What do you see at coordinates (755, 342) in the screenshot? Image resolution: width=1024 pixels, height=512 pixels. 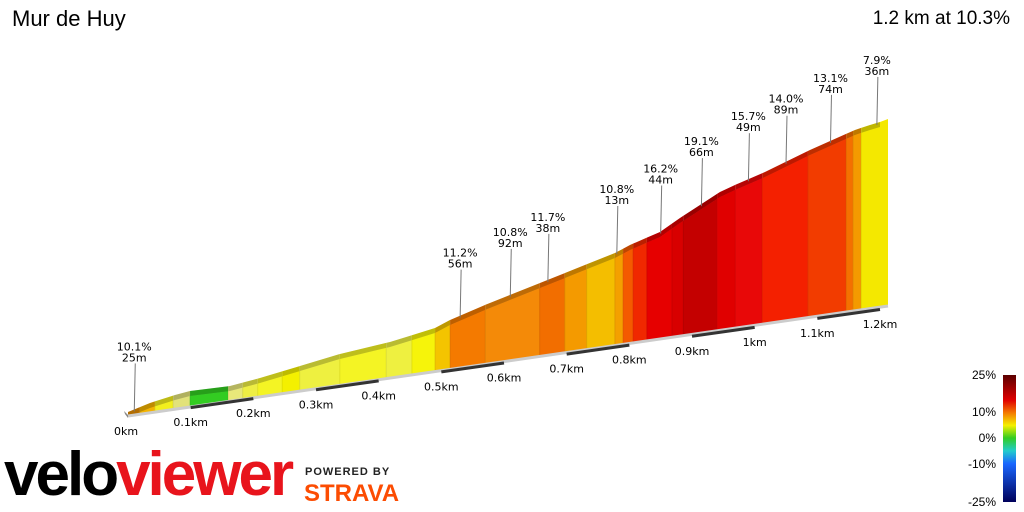 I see `x-tick-label: 1km` at bounding box center [755, 342].